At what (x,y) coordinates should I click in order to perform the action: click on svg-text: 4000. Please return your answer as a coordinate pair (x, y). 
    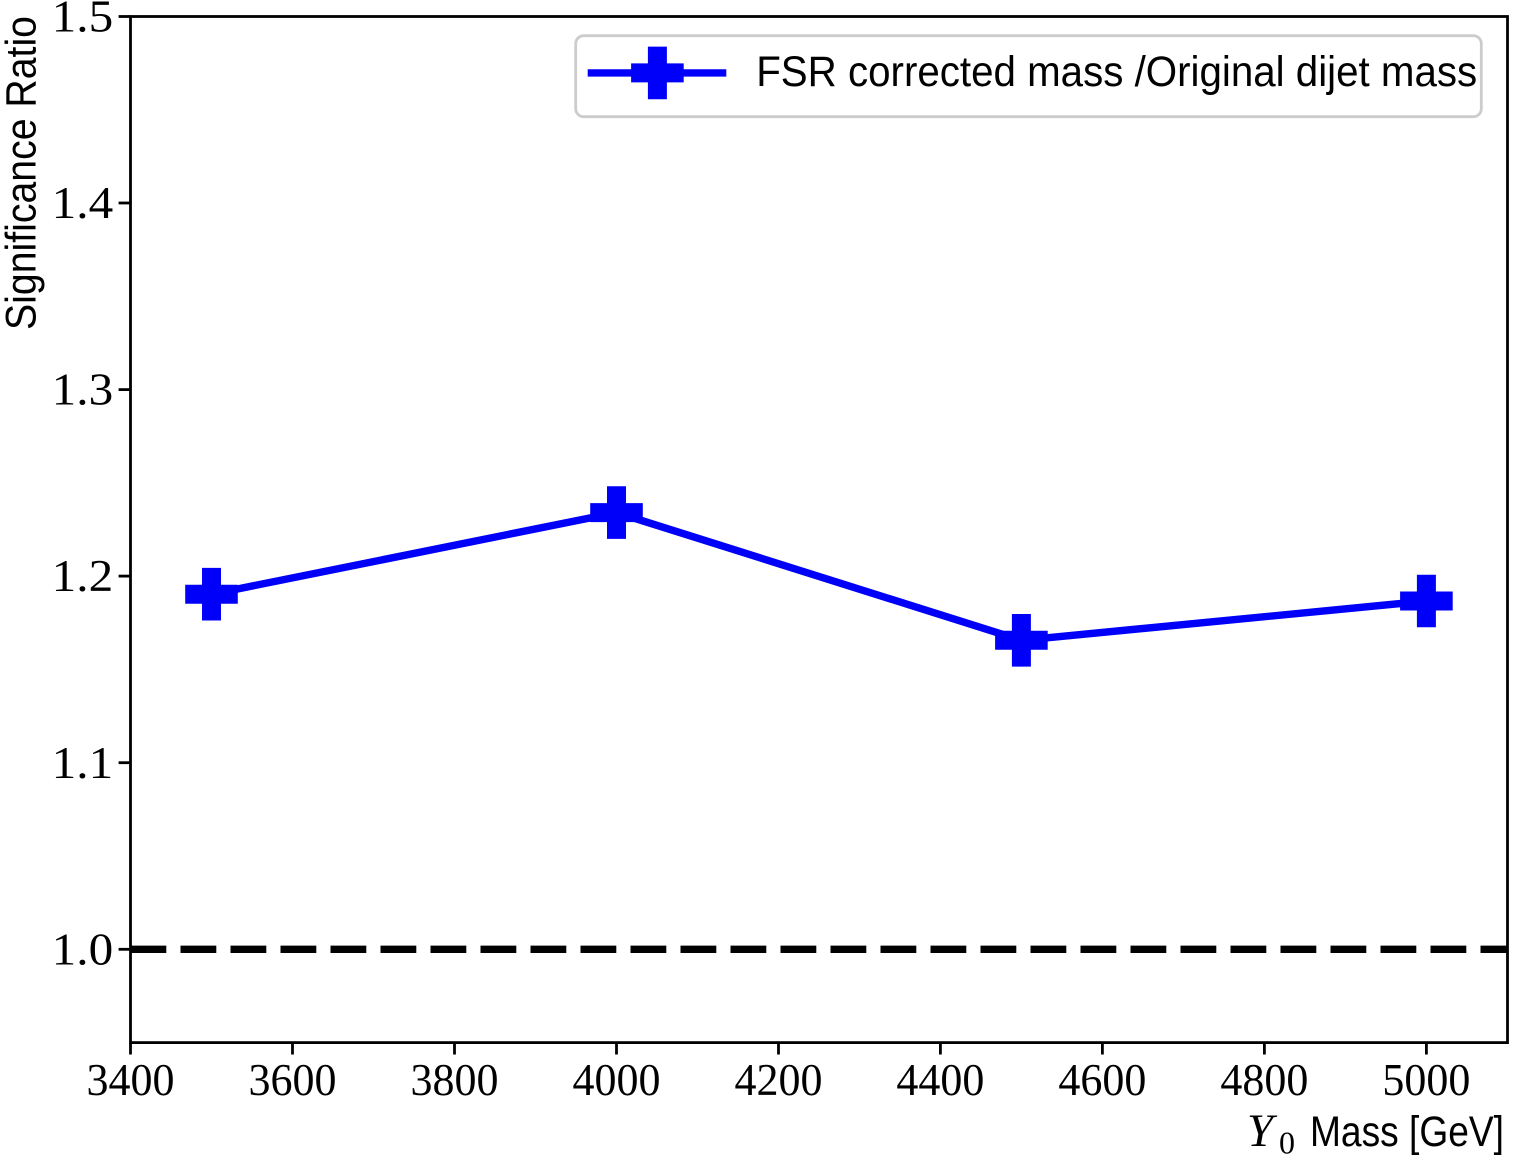
    Looking at the image, I should click on (617, 1079).